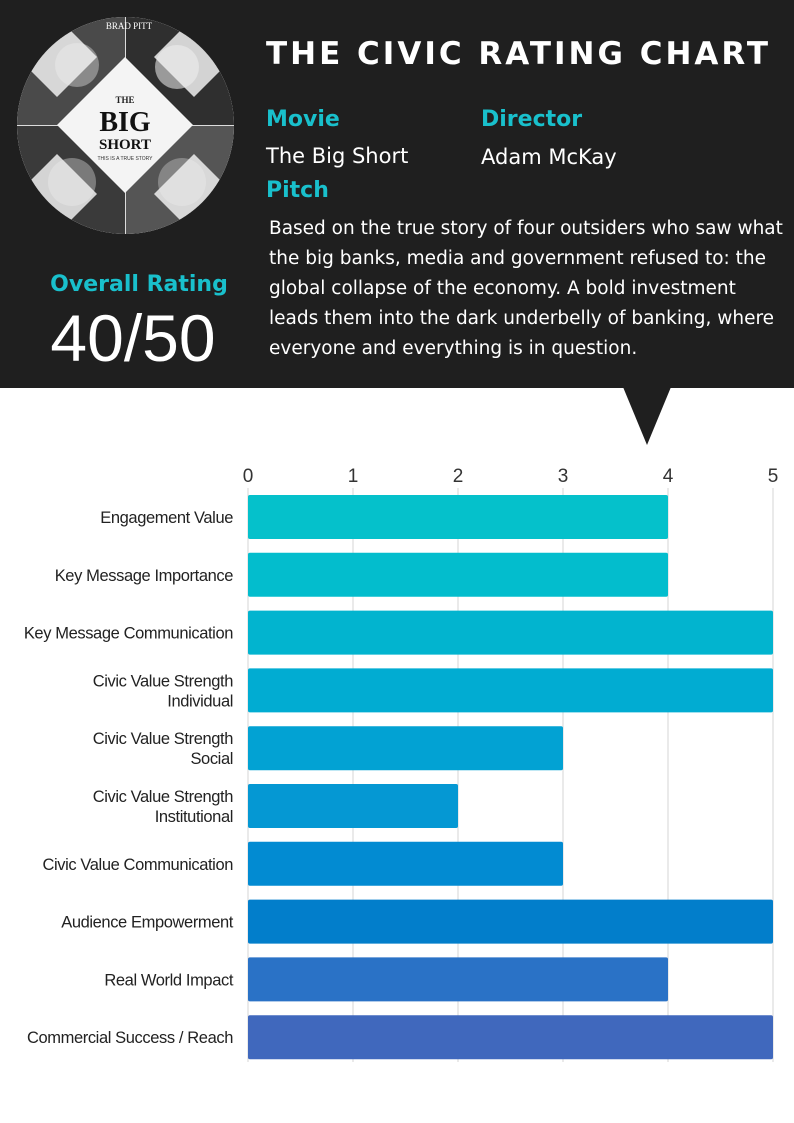 The width and height of the screenshot is (794, 1123). I want to click on director-name: Adam McKay, so click(549, 157).